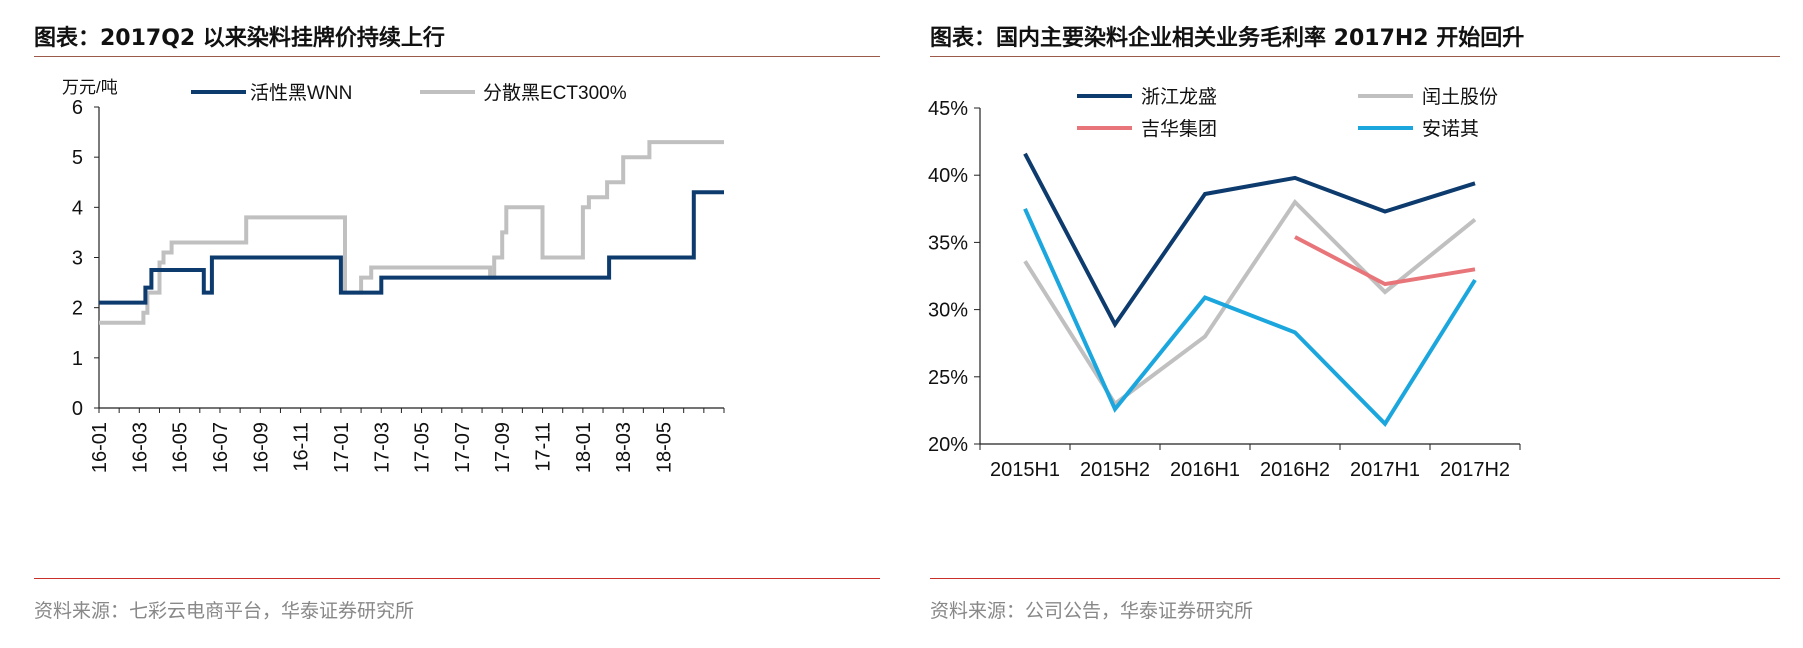 The height and width of the screenshot is (648, 1803). Describe the element at coordinates (457, 56) in the screenshot. I see `left-title-rule` at that location.